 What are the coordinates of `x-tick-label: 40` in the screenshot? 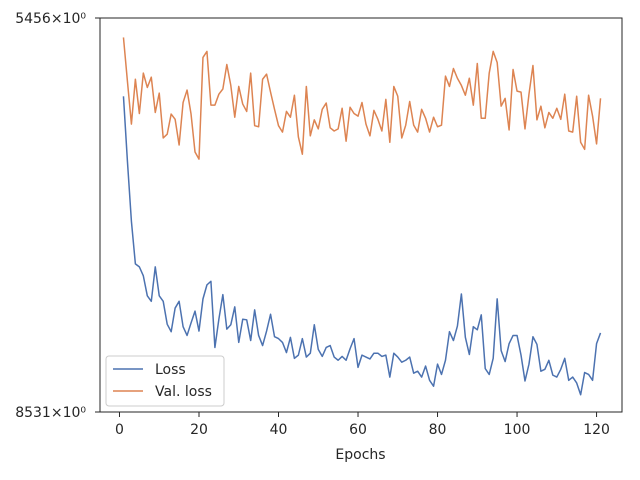 It's located at (279, 430).